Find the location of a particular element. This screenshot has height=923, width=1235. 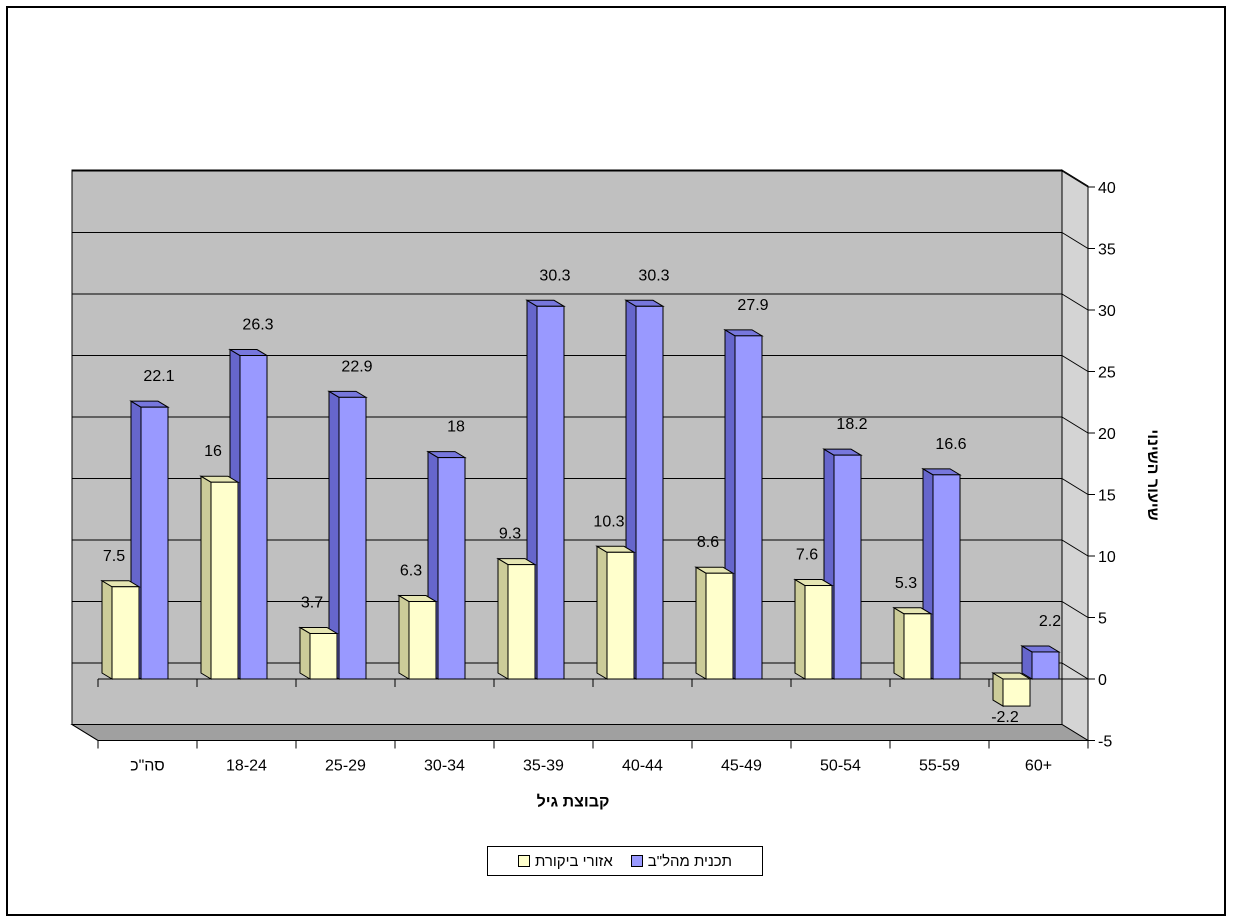

data-label-control: 7.5 is located at coordinates (114, 556).